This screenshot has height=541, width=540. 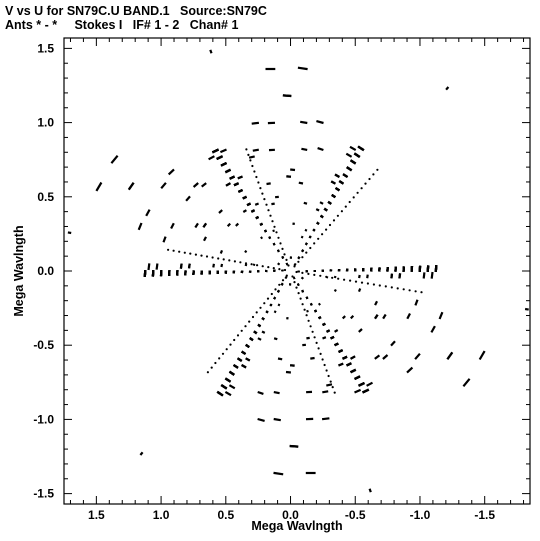 What do you see at coordinates (96, 515) in the screenshot?
I see `x-tick-label: 1.5` at bounding box center [96, 515].